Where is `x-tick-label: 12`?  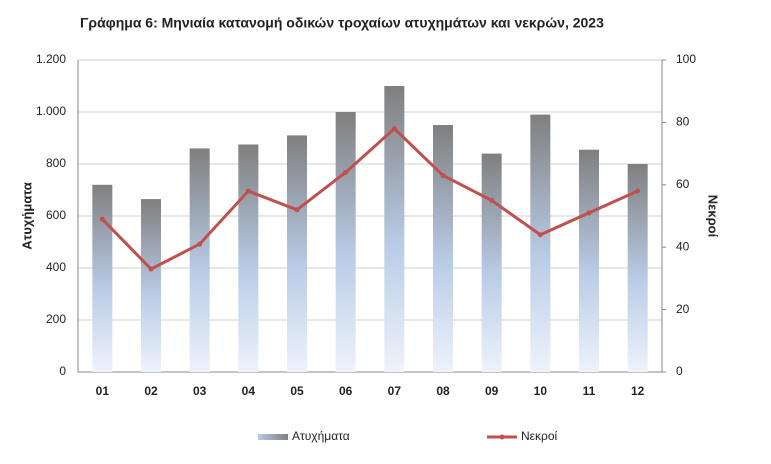
x-tick-label: 12 is located at coordinates (638, 391).